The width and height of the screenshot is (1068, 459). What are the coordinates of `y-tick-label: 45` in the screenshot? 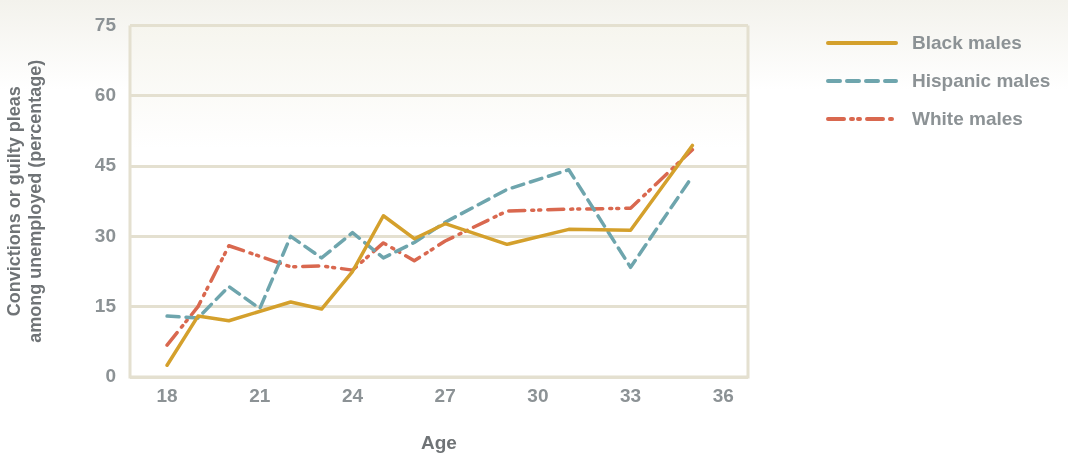 It's located at (105, 165).